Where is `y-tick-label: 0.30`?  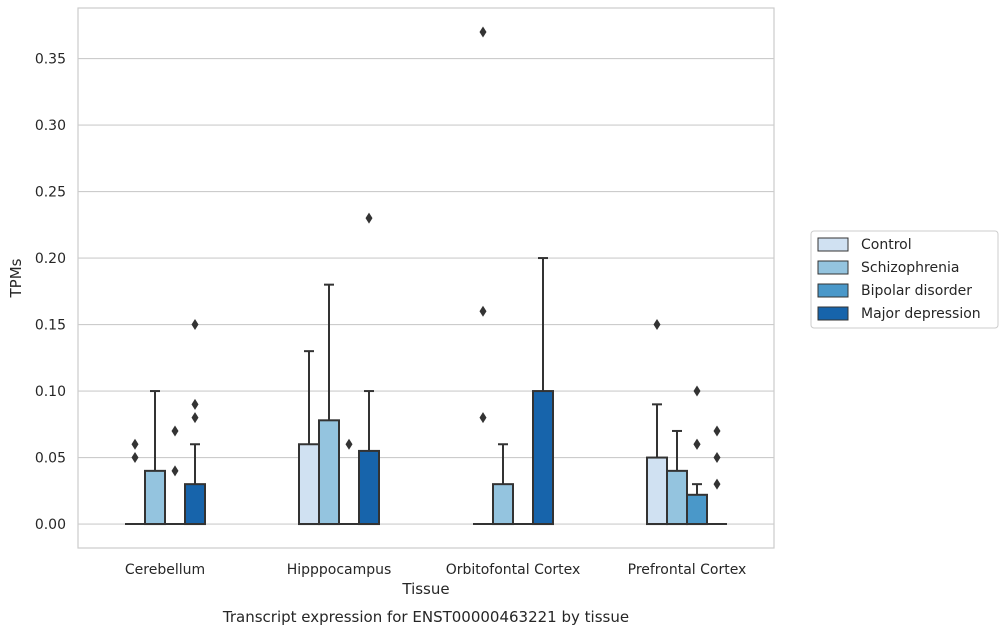 y-tick-label: 0.30 is located at coordinates (50, 126).